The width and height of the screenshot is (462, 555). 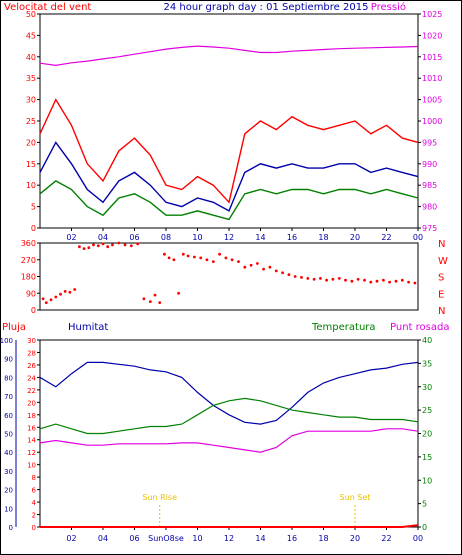 I want to click on series-line-dewpoint, so click(x=229, y=440).